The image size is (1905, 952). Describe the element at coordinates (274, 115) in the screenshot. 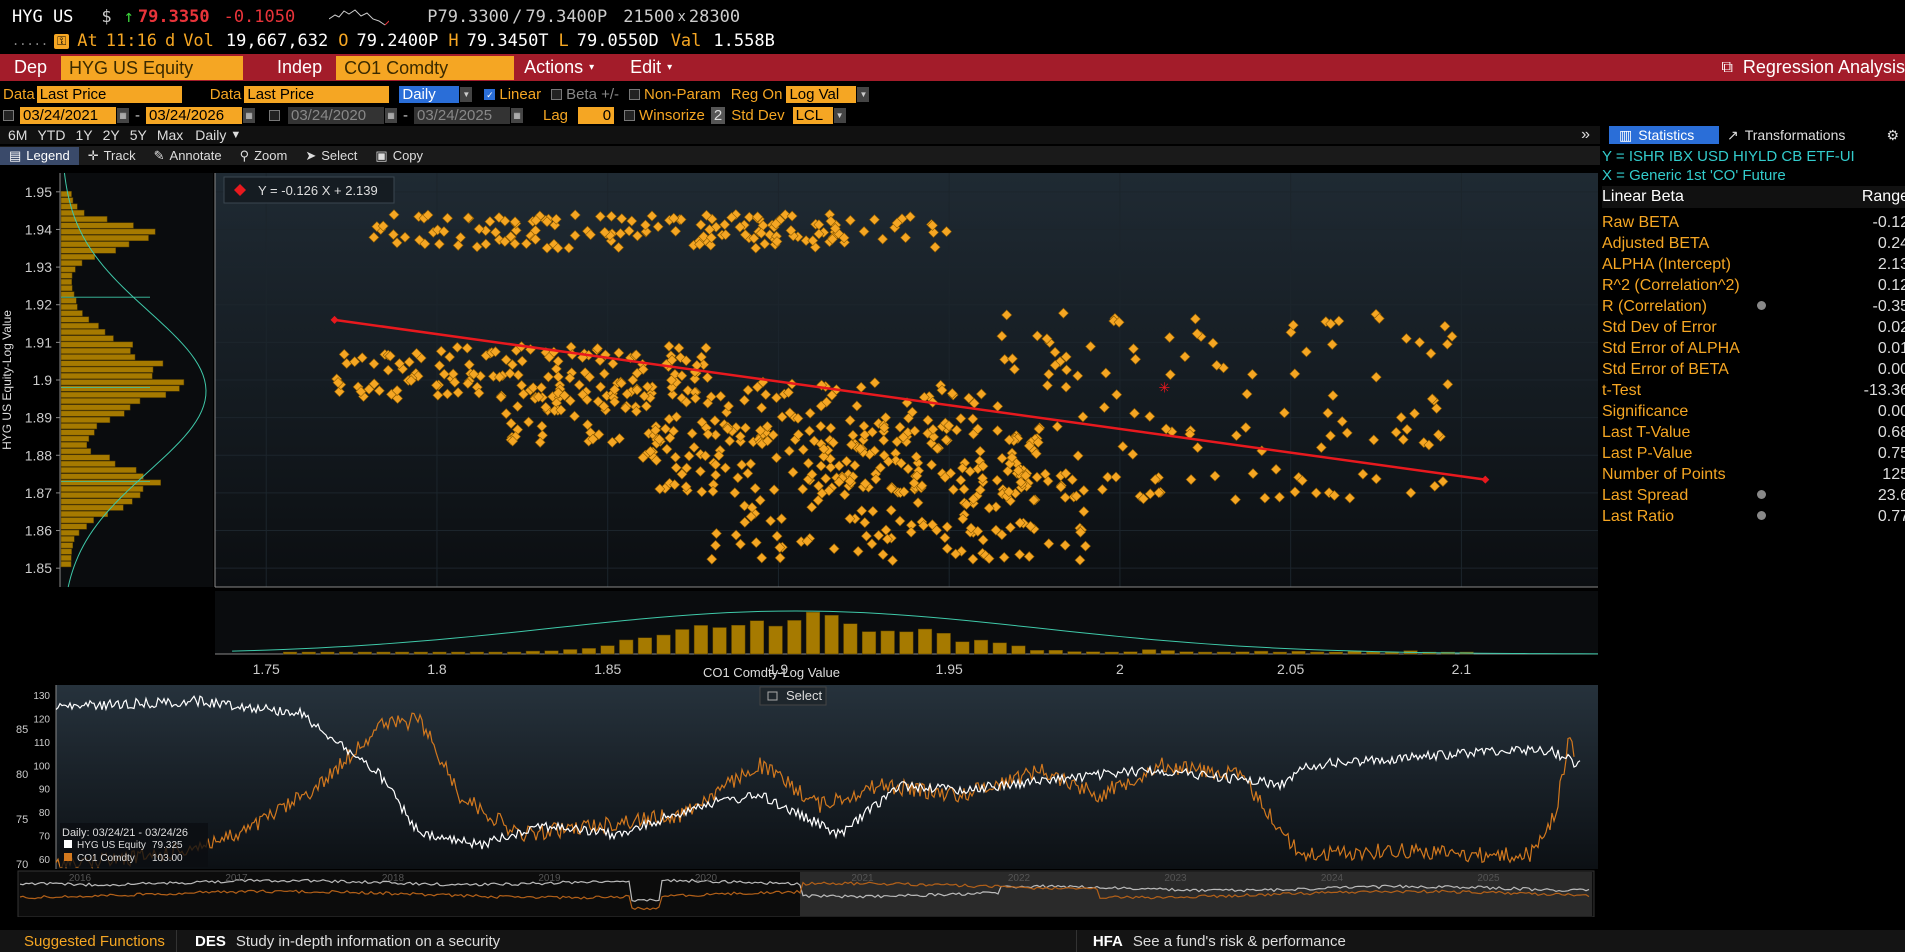

I see `range2-checkbox` at that location.